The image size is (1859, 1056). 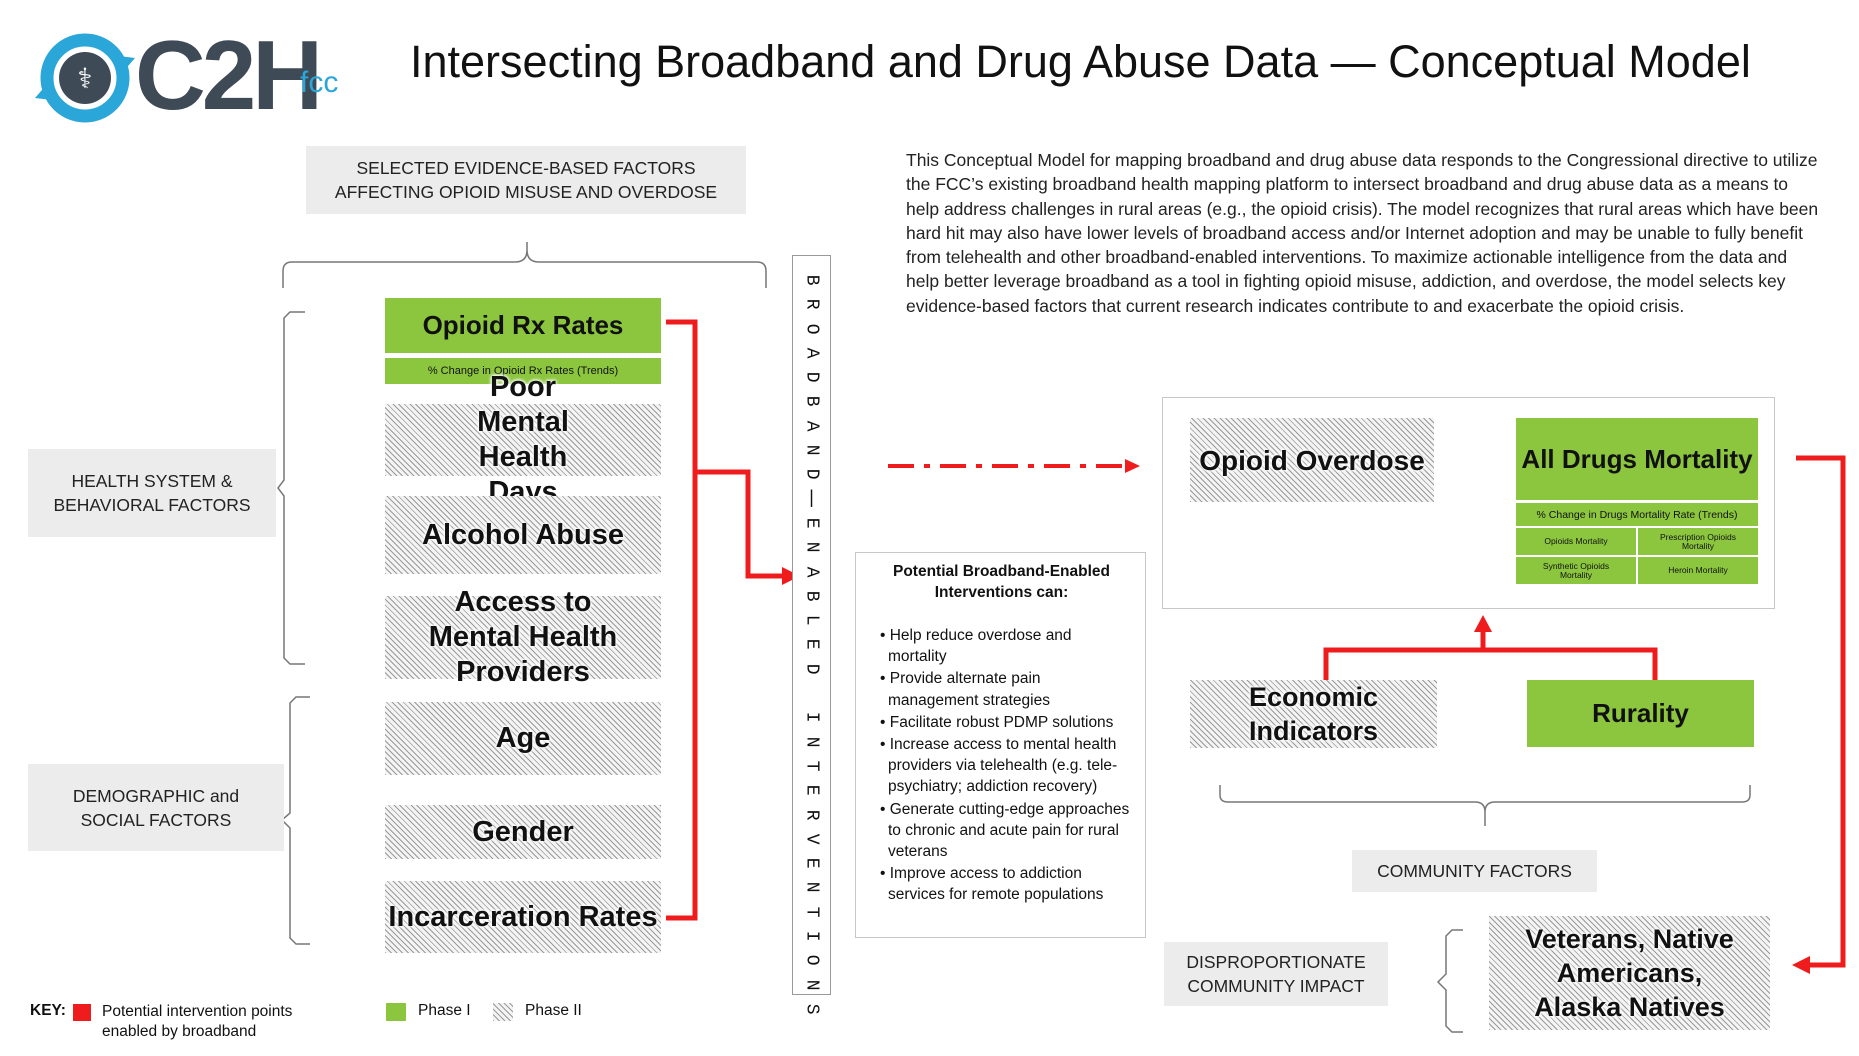 What do you see at coordinates (1640, 713) in the screenshot?
I see `rurality-box: Rurality` at bounding box center [1640, 713].